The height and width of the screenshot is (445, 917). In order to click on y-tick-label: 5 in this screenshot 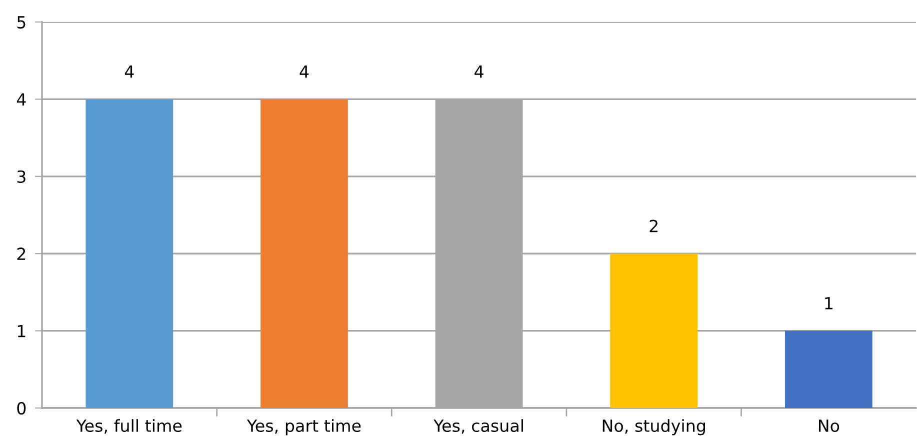, I will do `click(21, 22)`.